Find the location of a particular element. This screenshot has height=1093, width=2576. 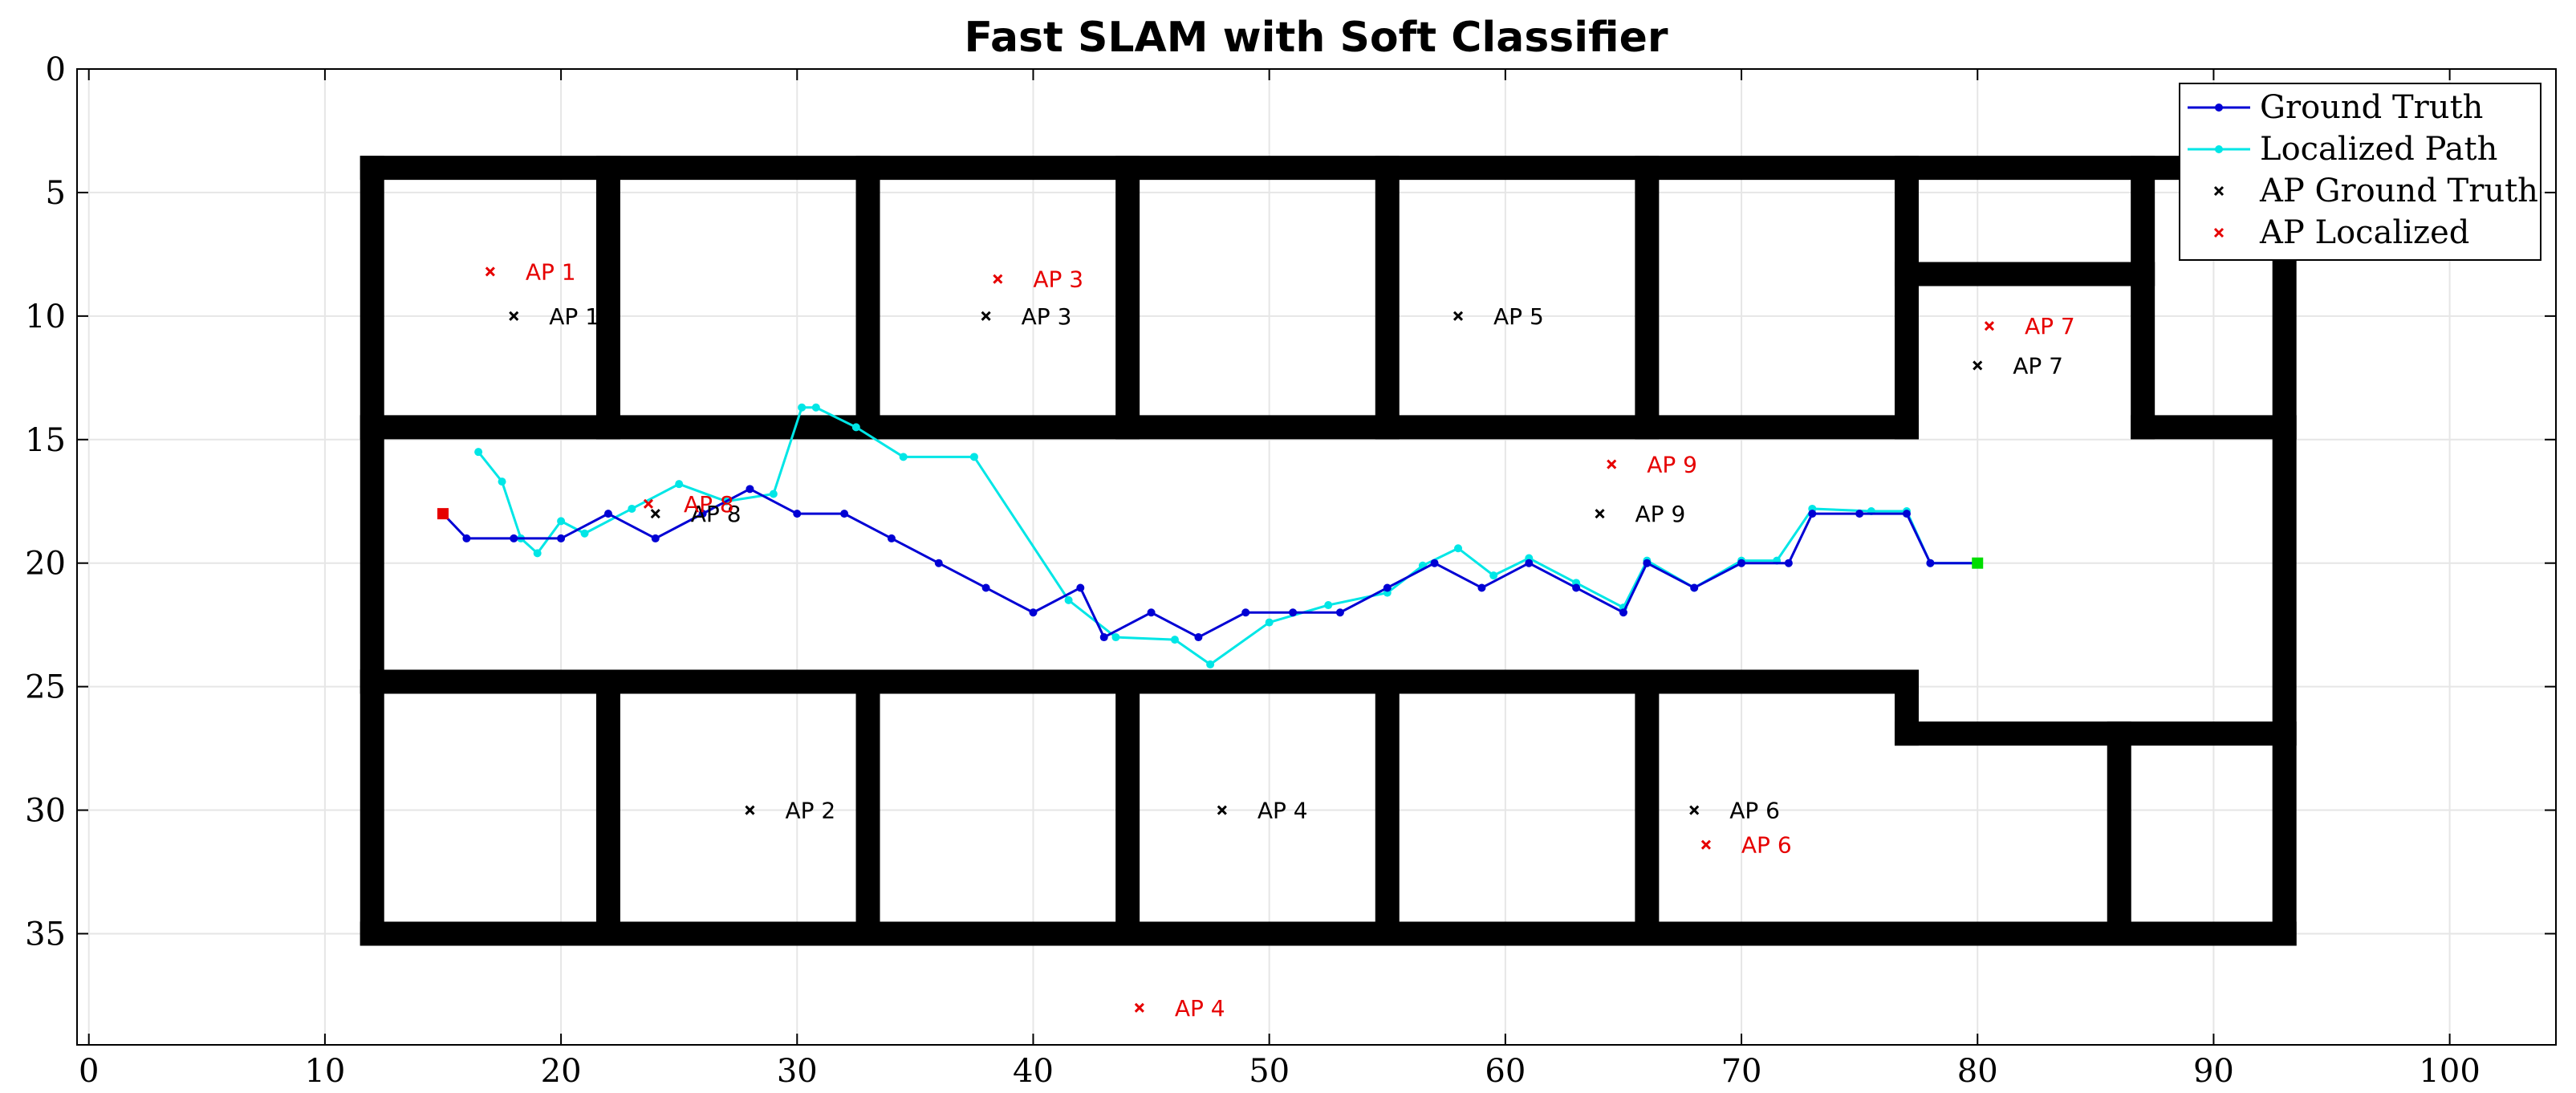

legend-label: AP Localized is located at coordinates (2364, 233).